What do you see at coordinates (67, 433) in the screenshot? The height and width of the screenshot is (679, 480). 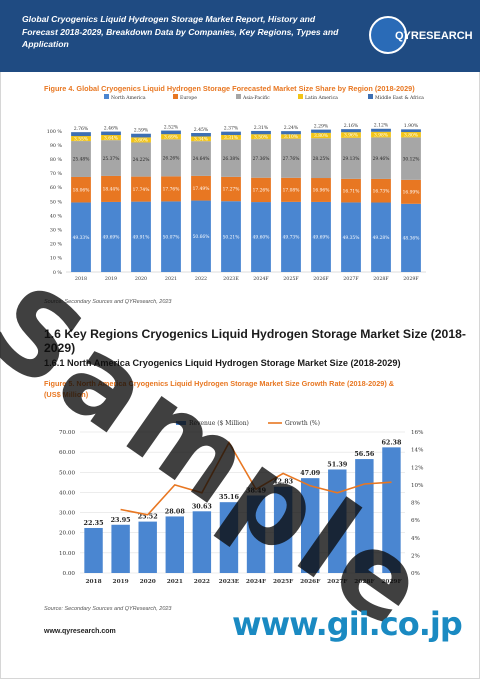 I see `y-left-tick-label: 70.00` at bounding box center [67, 433].